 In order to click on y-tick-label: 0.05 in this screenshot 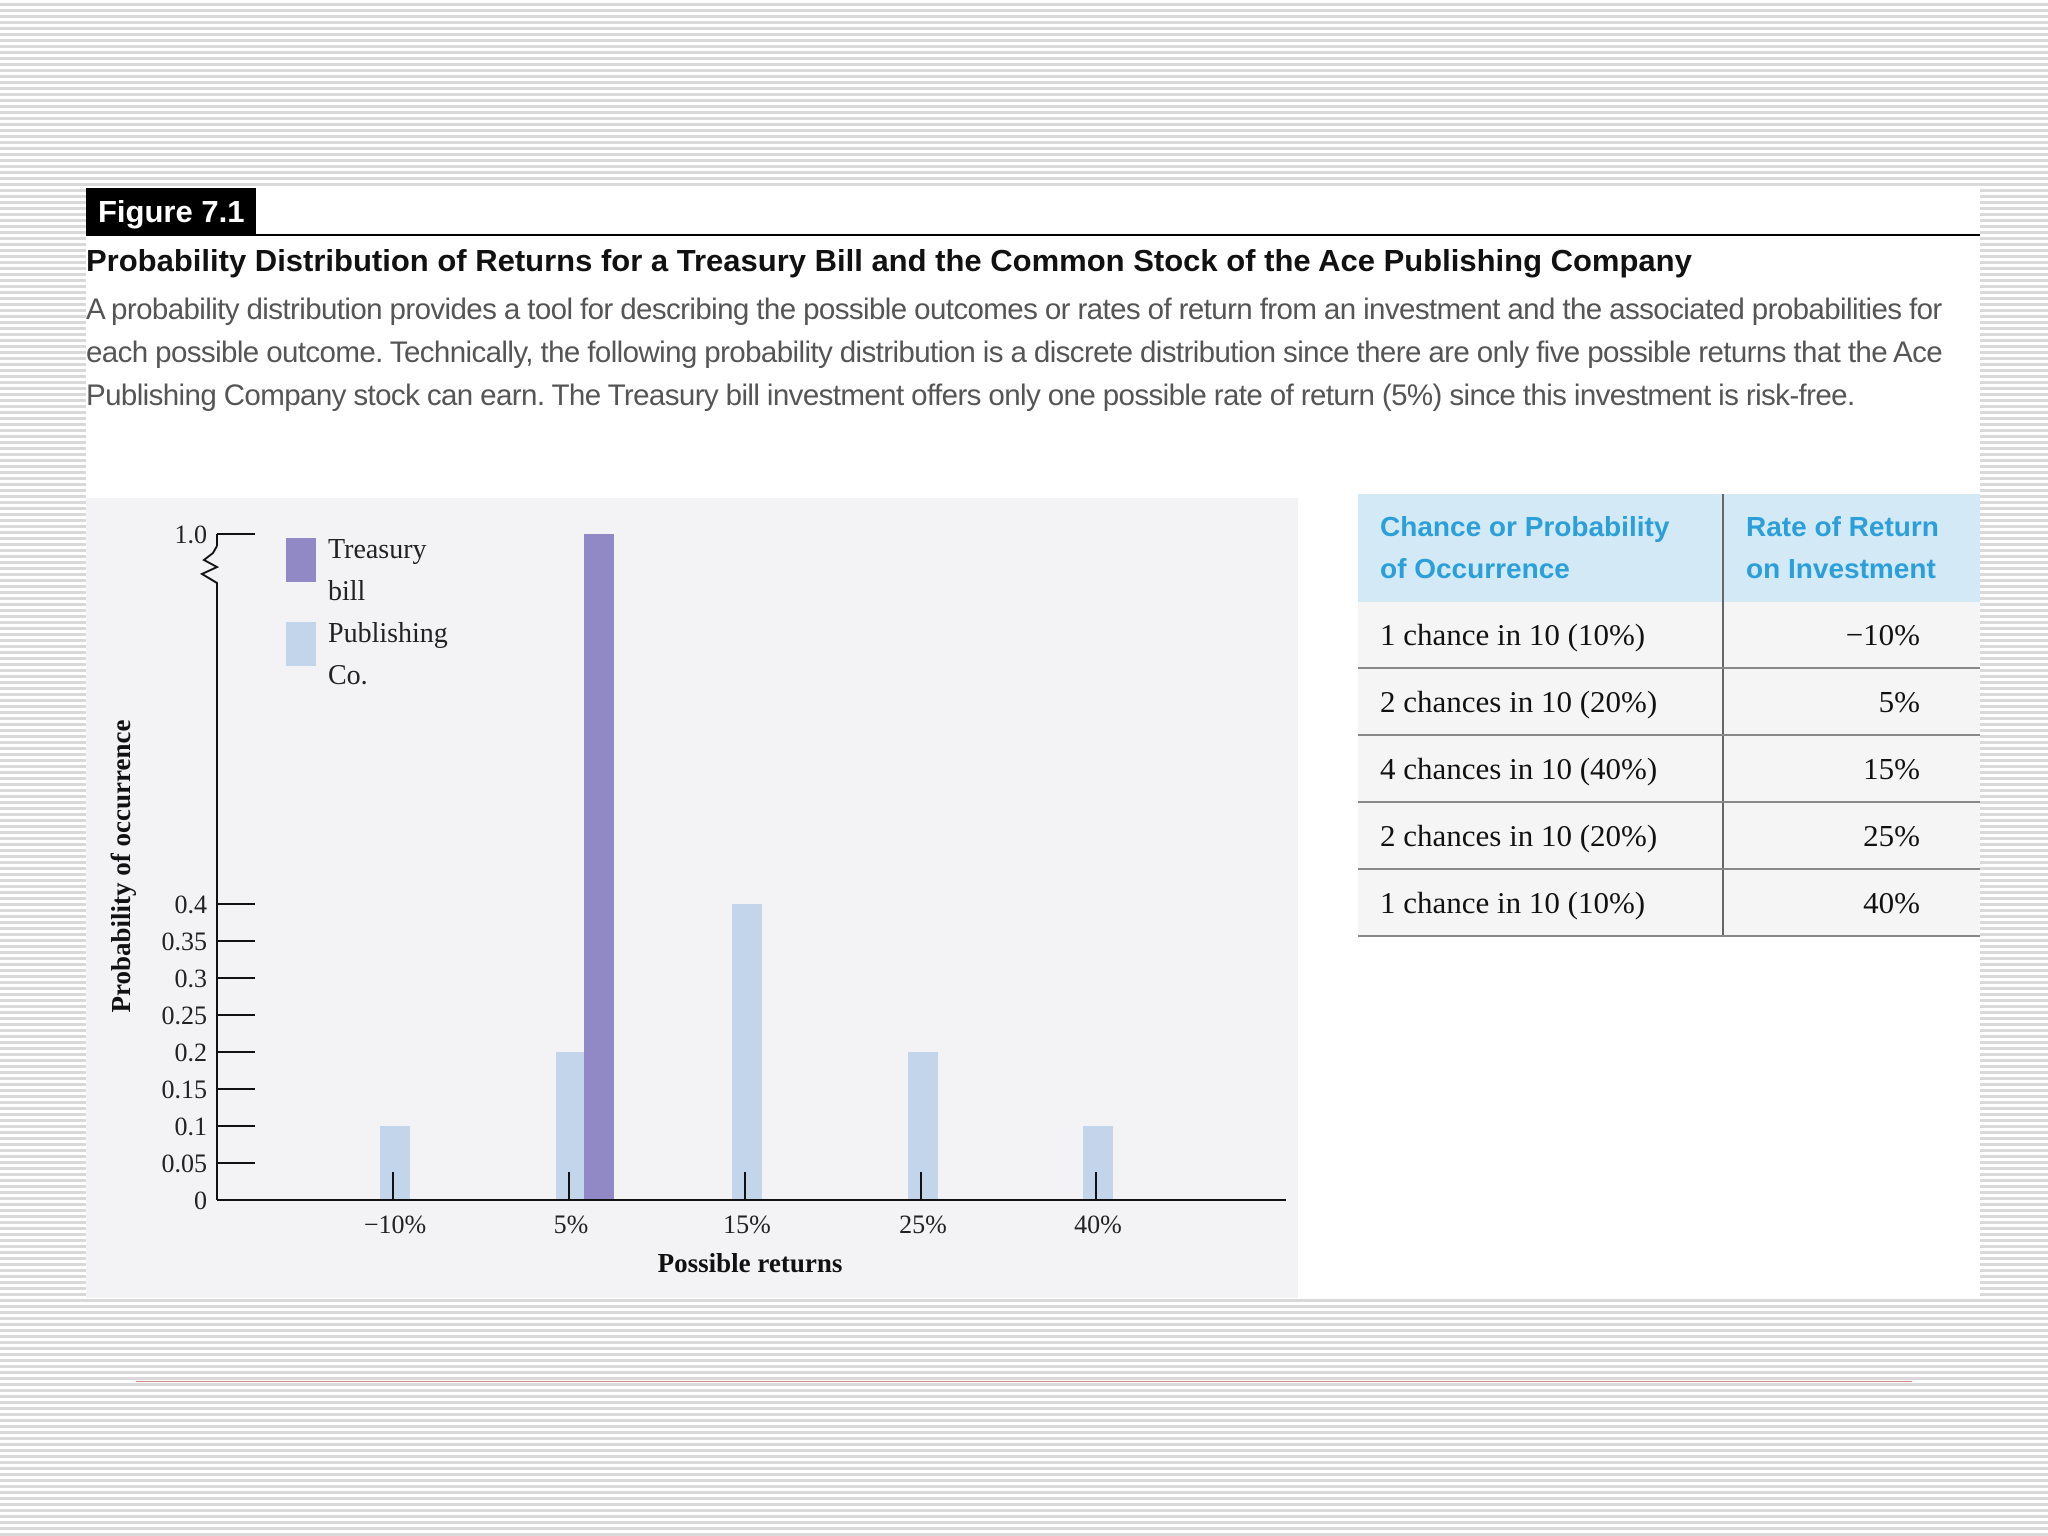, I will do `click(185, 1163)`.